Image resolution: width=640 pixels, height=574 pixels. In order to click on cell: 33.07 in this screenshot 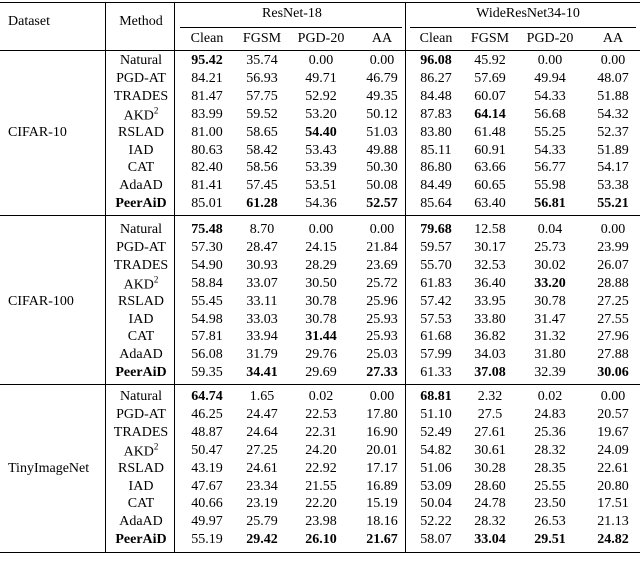, I will do `click(262, 283)`.